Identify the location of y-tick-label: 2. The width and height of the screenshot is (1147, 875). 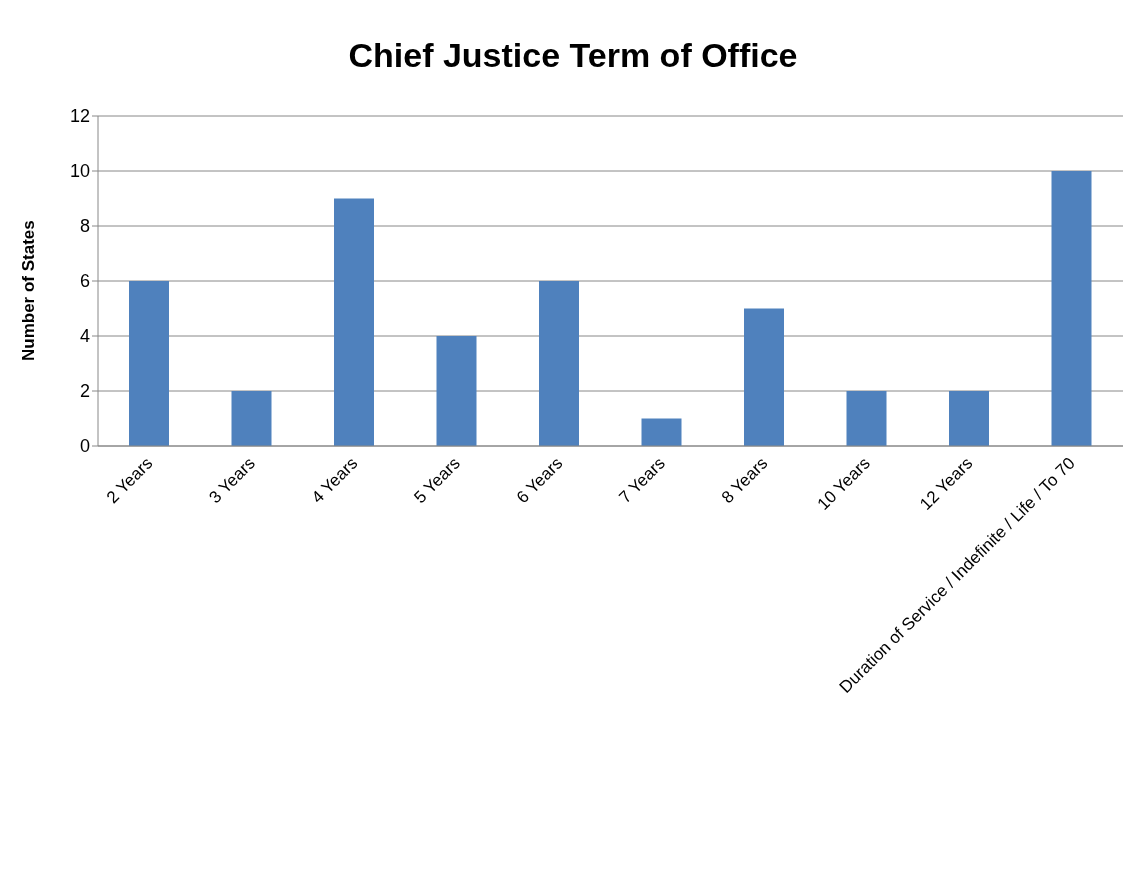
(84, 391).